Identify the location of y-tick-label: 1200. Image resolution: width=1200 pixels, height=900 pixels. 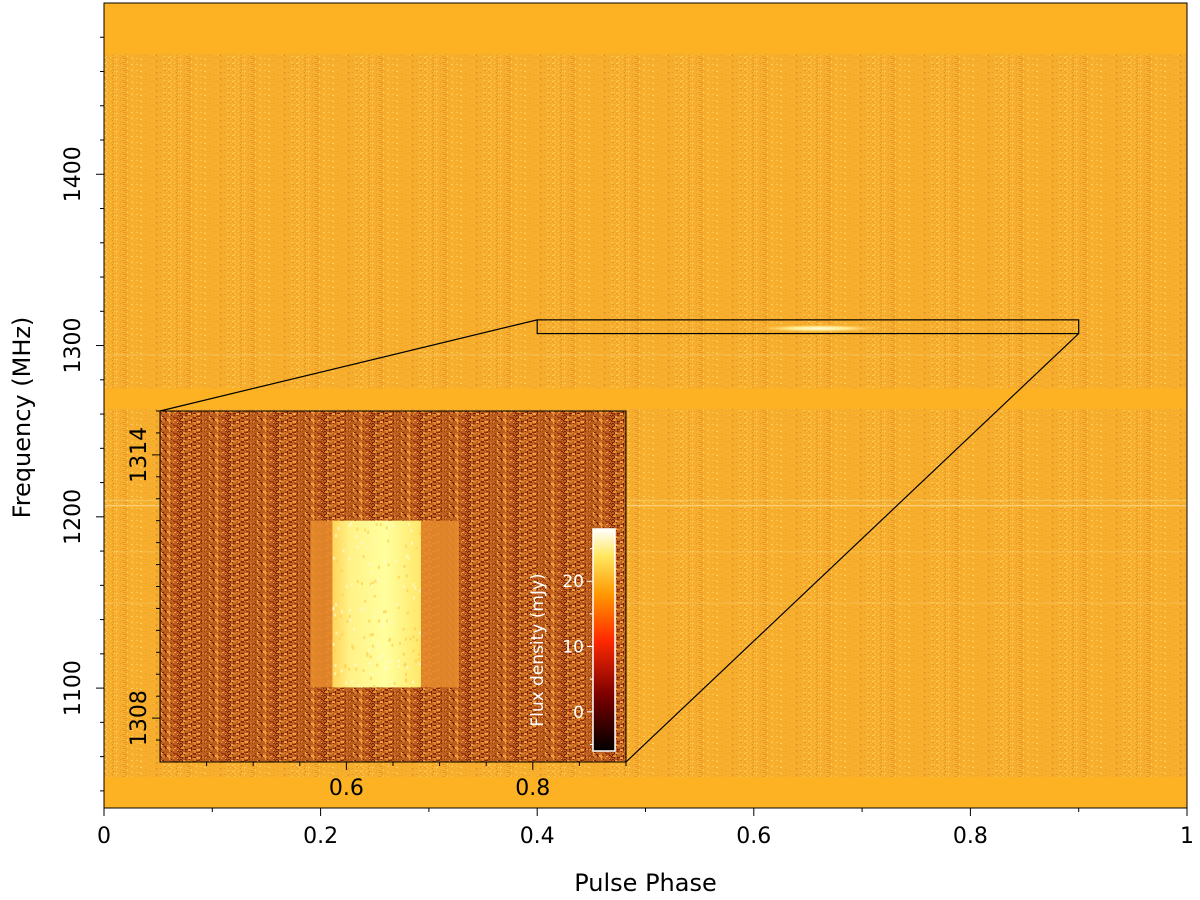
(73, 517).